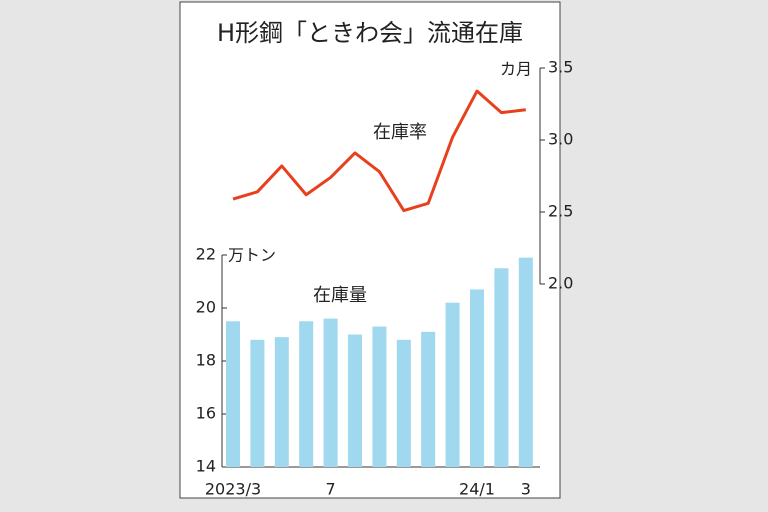 This screenshot has height=512, width=768. Describe the element at coordinates (560, 67) in the screenshot. I see `y2-tick-label: 3.5` at that location.